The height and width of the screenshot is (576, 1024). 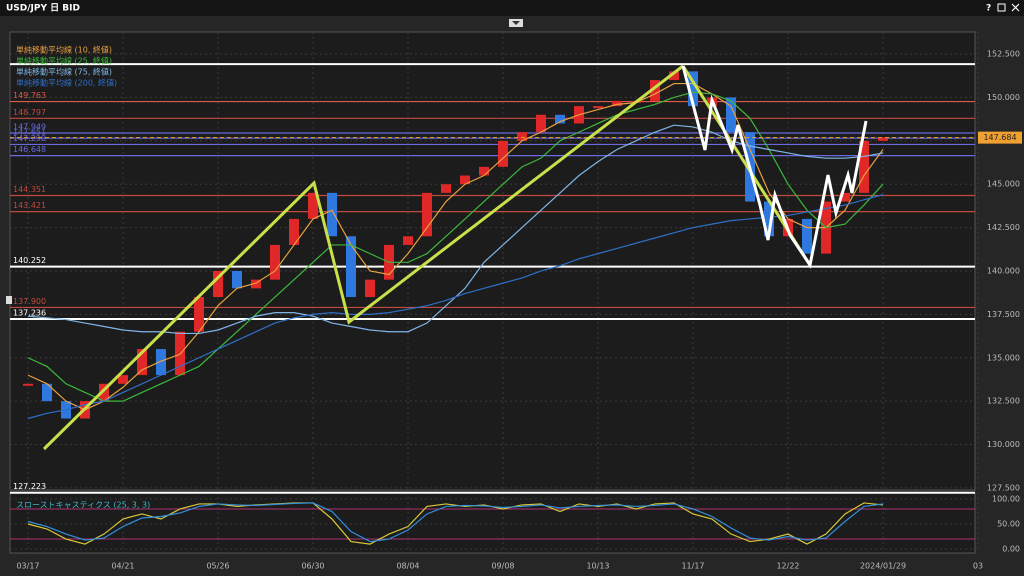 I want to click on help-button: ?, so click(x=988, y=9).